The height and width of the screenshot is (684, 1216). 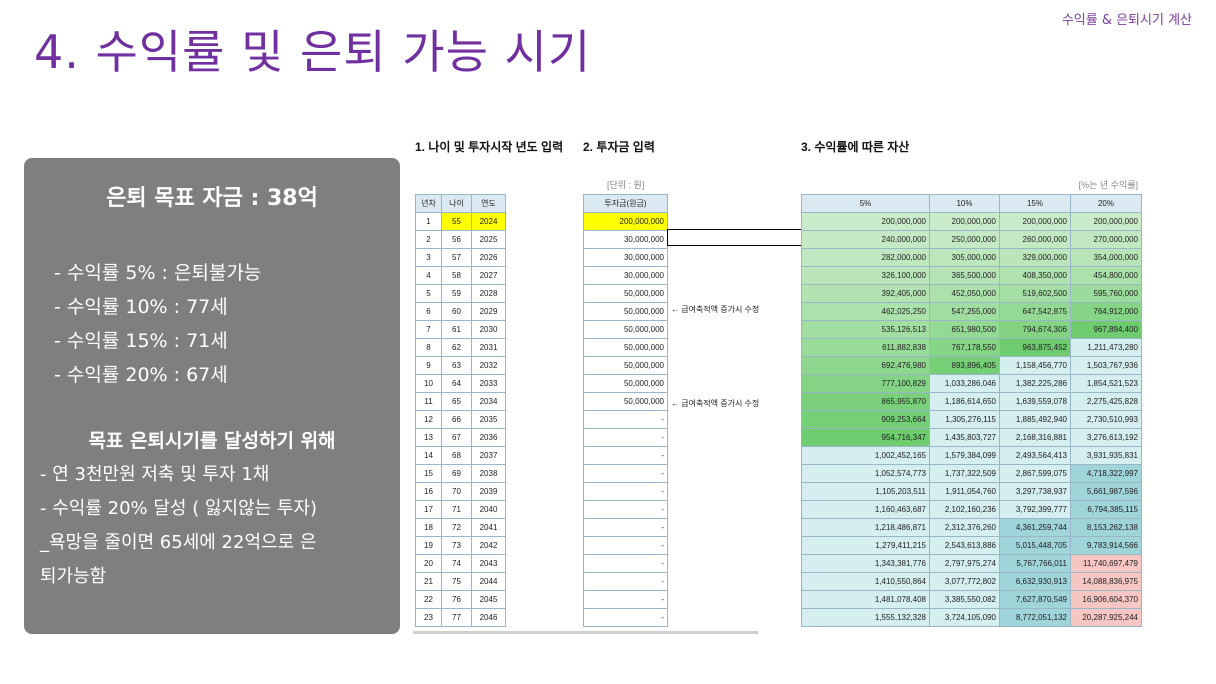 I want to click on cell: 2032, so click(x=488, y=365).